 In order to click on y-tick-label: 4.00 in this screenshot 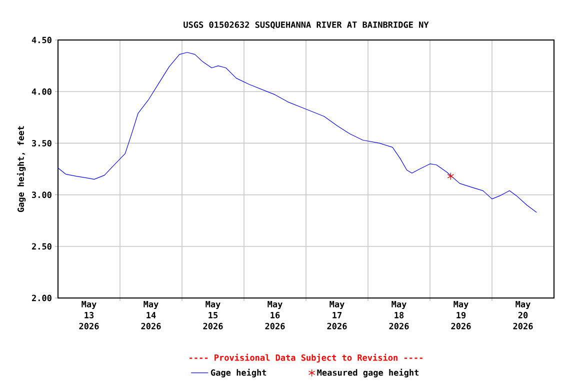, I will do `click(42, 91)`.